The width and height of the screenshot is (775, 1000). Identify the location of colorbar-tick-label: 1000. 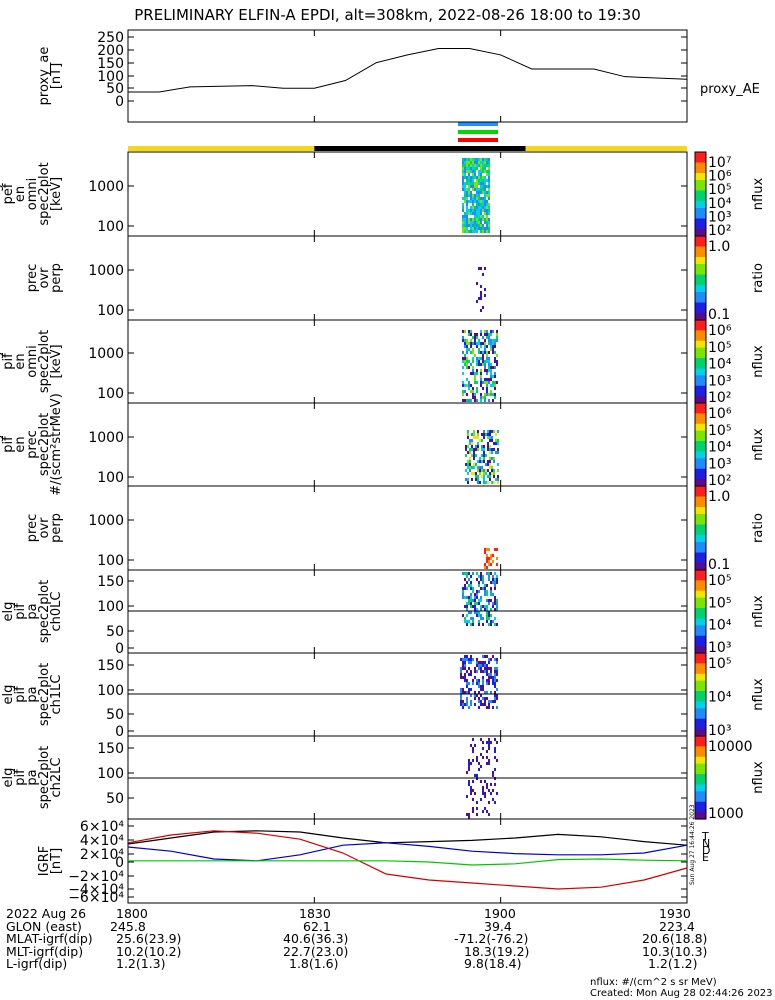
(726, 814).